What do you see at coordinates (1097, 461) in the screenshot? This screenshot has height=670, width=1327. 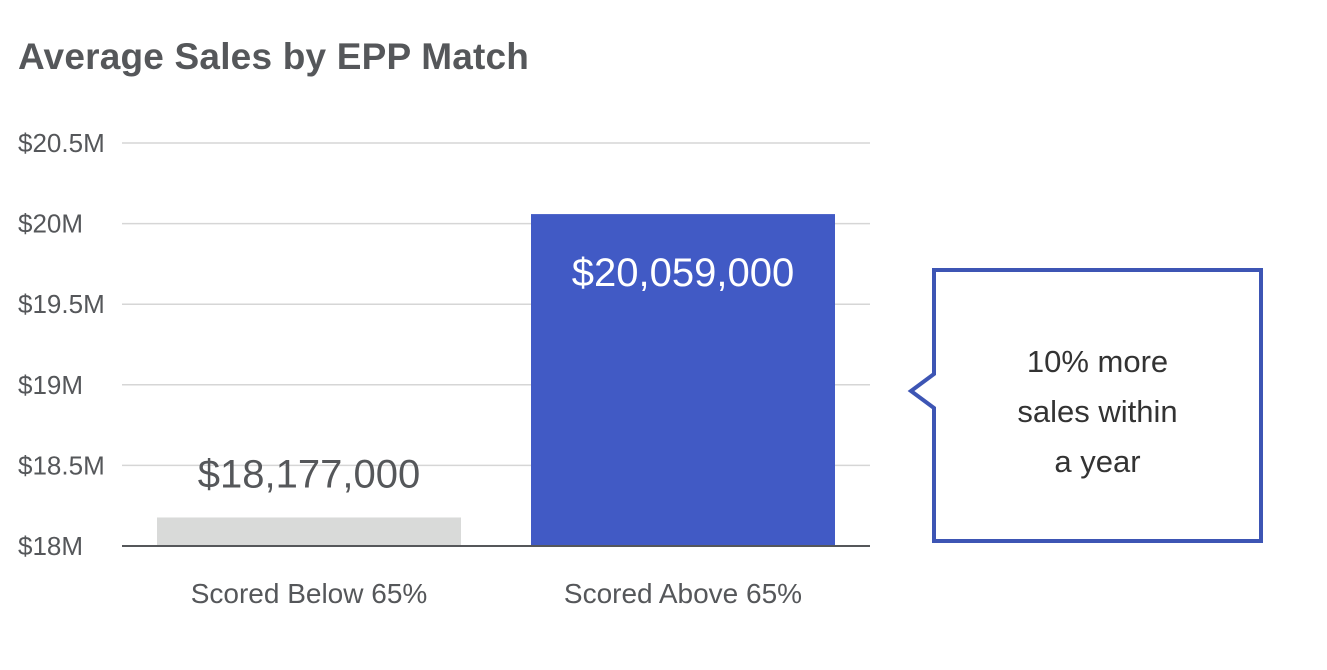 I see `callout-line: a year` at bounding box center [1097, 461].